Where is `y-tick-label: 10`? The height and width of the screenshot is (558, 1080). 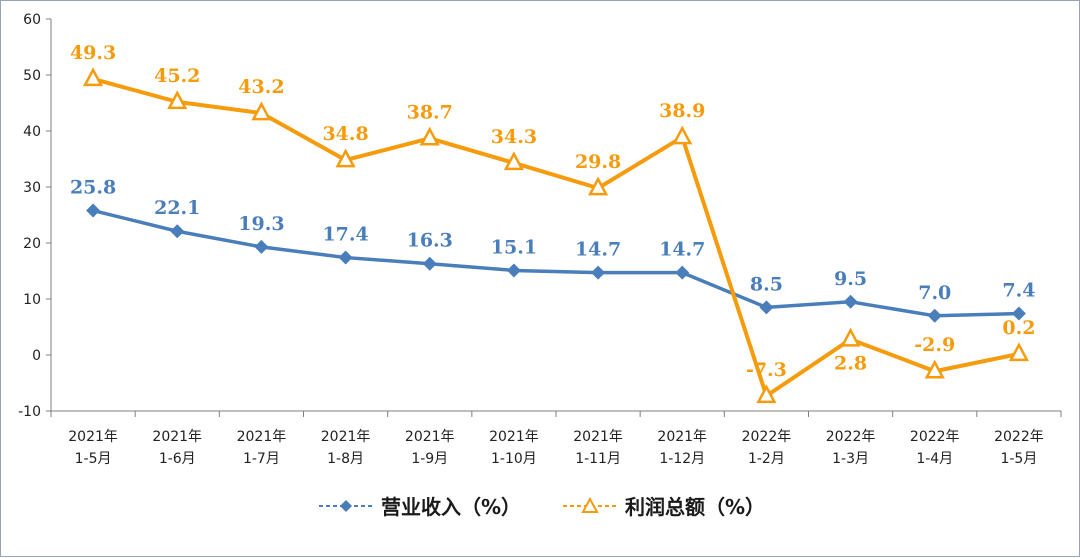
y-tick-label: 10 is located at coordinates (32, 300).